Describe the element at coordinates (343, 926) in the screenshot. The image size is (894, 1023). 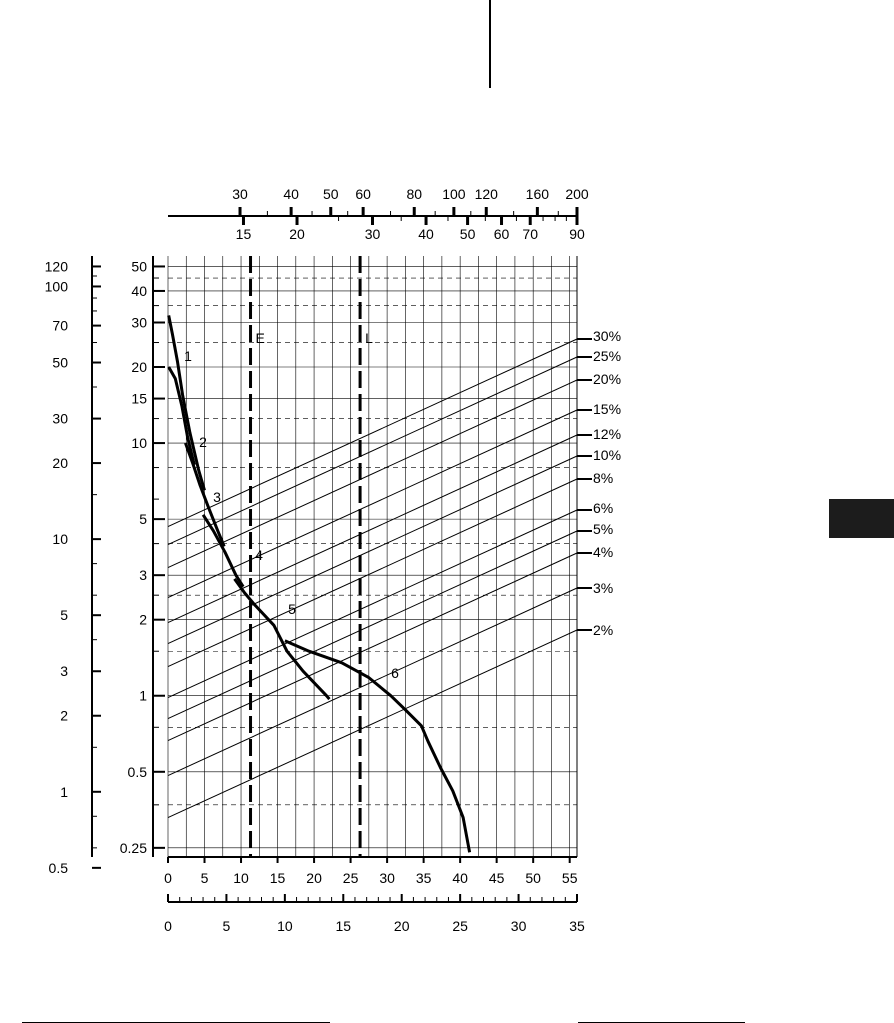
I see `secondary-axis-tick-label: 15` at that location.